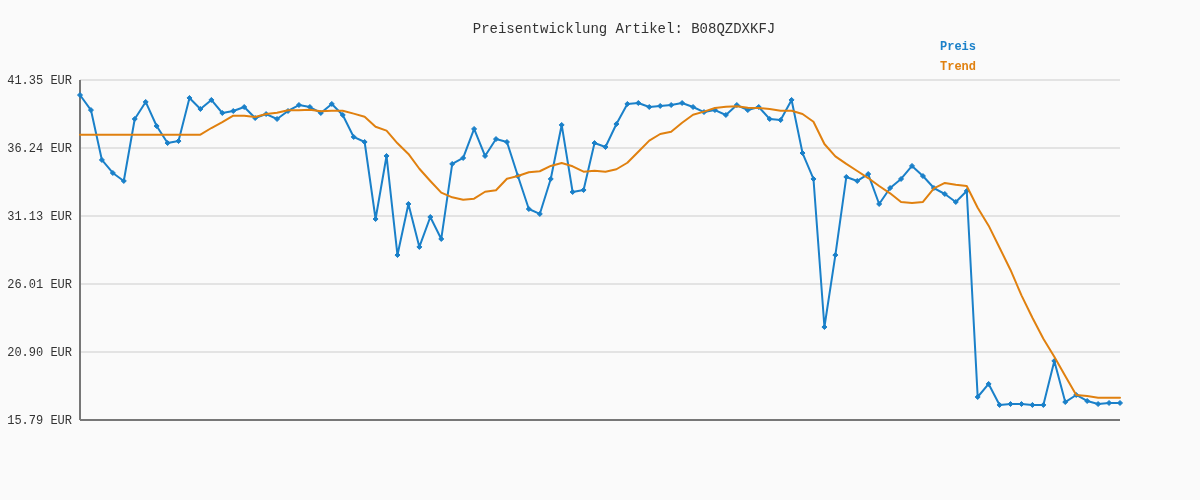 This screenshot has height=500, width=1200. Describe the element at coordinates (39, 81) in the screenshot. I see `y-tick-label: 41.35 EUR` at that location.